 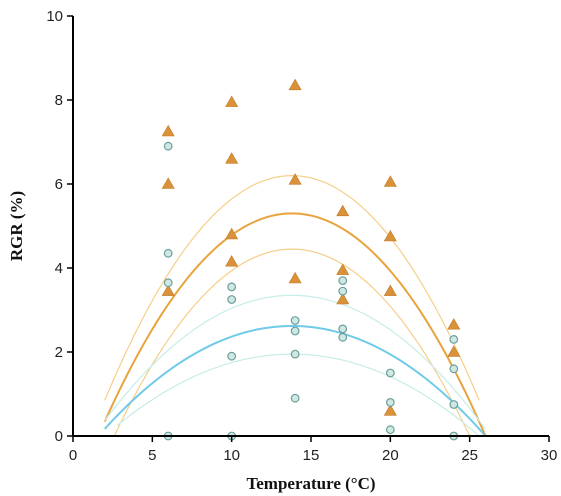 What do you see at coordinates (59, 184) in the screenshot?
I see `y-tick-label: 6` at bounding box center [59, 184].